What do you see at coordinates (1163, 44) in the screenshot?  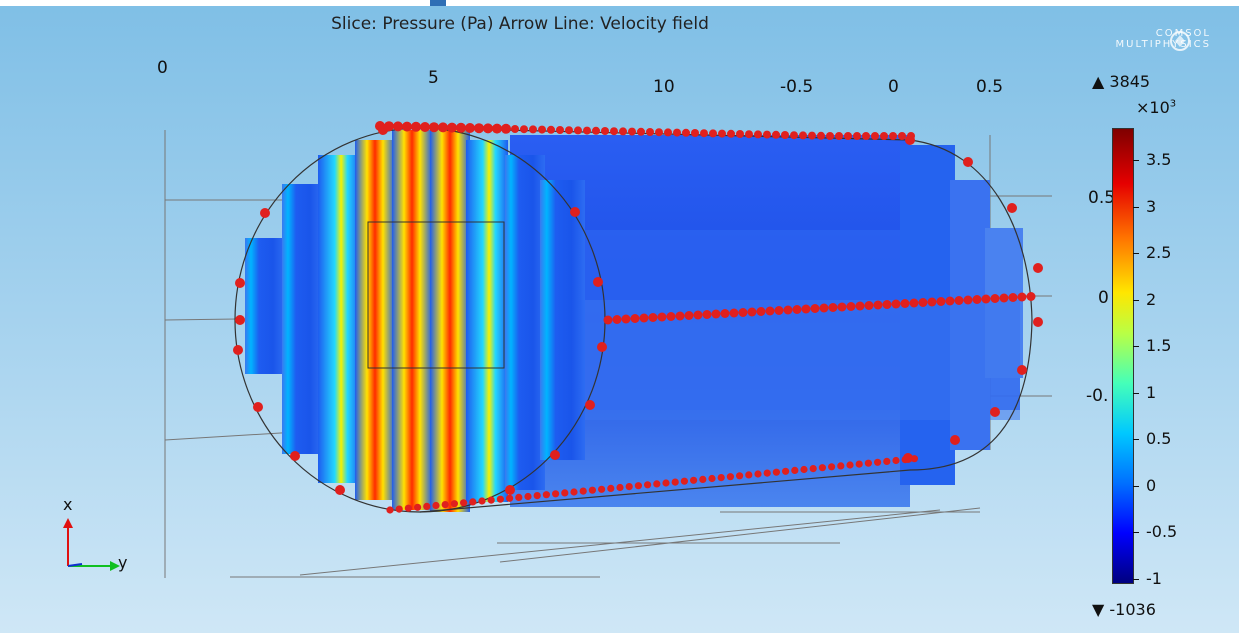 I see `brand-line-2: MULTIPHYSICS` at bounding box center [1163, 44].